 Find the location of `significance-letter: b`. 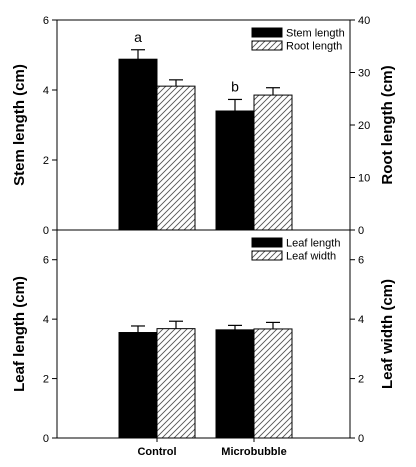

significance-letter: b is located at coordinates (235, 86).